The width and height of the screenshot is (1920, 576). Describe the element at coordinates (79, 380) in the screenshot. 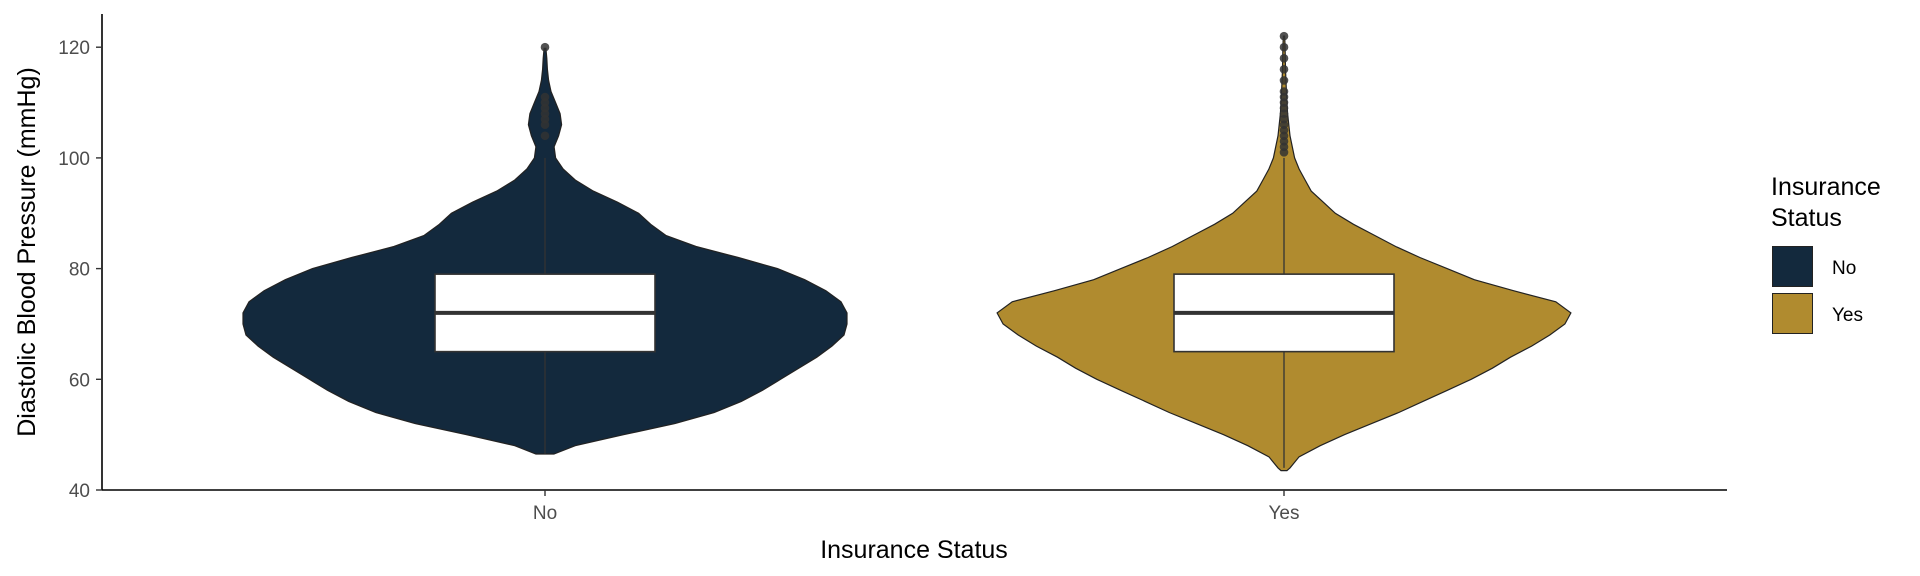

I see `y-tick-label: 60` at that location.